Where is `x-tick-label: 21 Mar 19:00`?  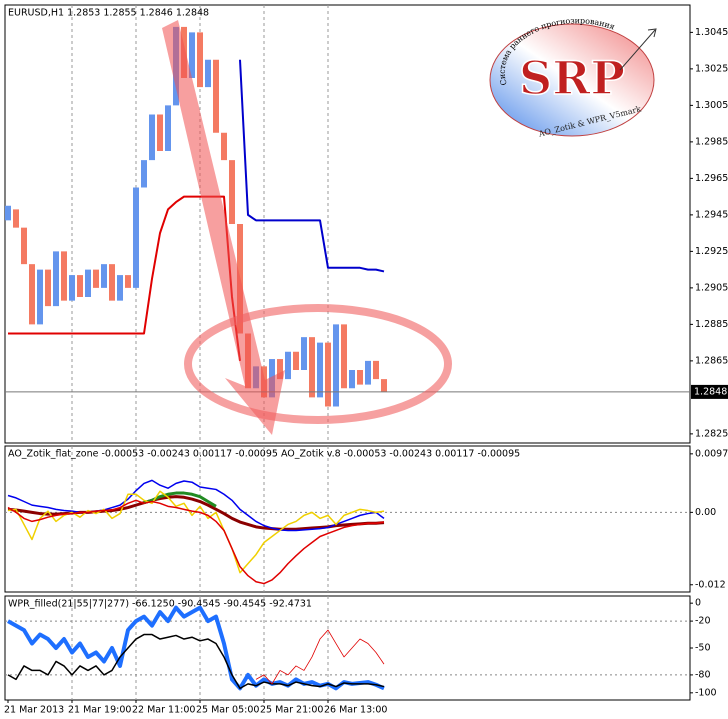 x-tick-label: 21 Mar 19:00 is located at coordinates (99, 710).